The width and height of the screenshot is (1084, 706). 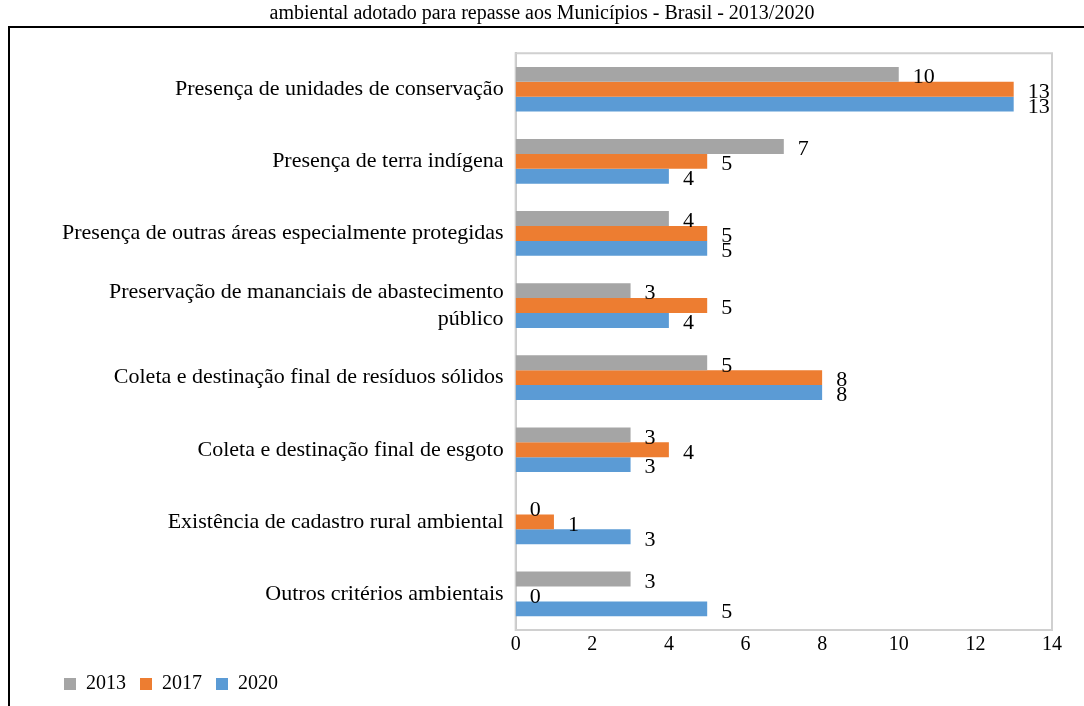 I want to click on data-label: 1, so click(x=573, y=523).